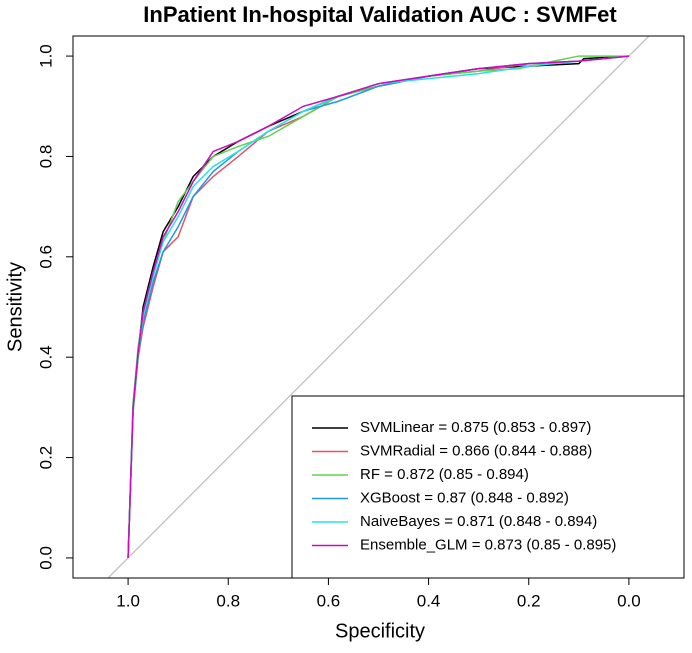  What do you see at coordinates (228, 600) in the screenshot?
I see `x-tick-label: 0.8` at bounding box center [228, 600].